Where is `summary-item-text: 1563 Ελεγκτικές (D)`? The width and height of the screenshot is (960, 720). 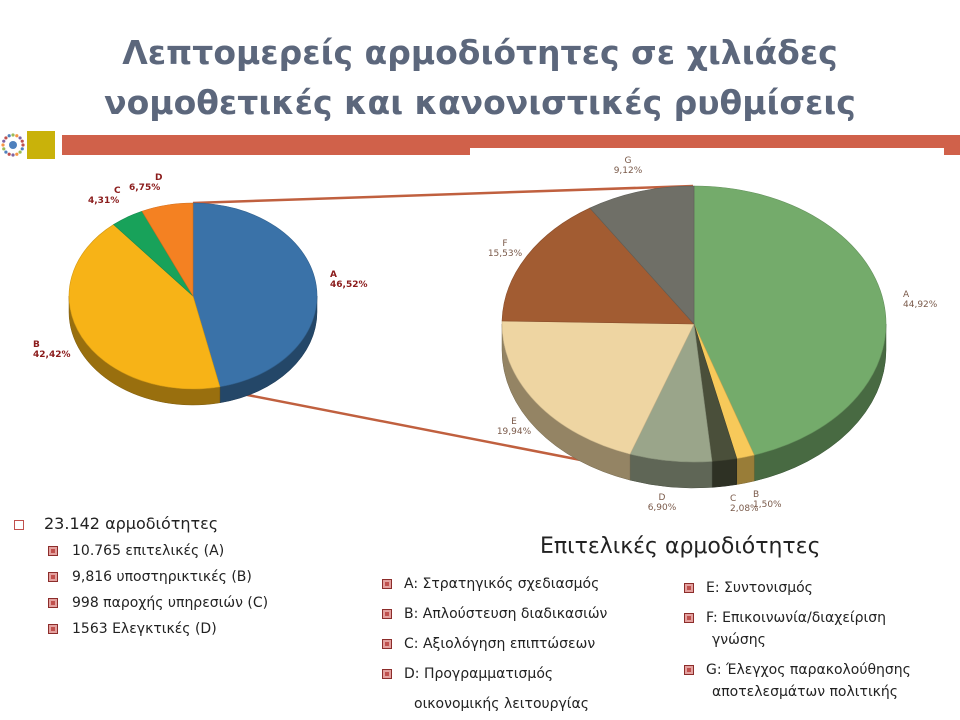
summary-item-text: 1563 Ελεγκτικές (D) is located at coordinates (144, 629).